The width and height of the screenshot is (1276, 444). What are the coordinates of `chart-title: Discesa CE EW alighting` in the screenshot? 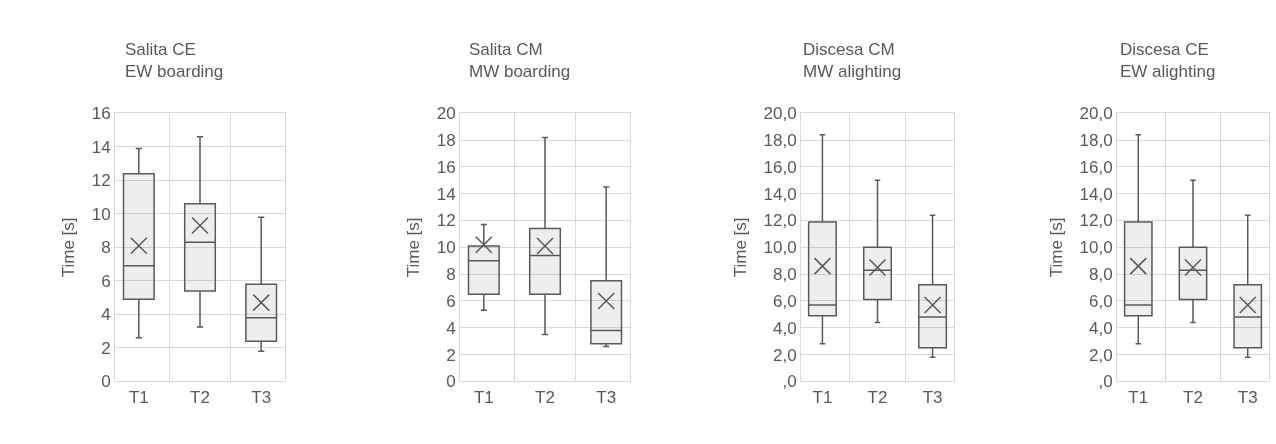 It's located at (1168, 61).